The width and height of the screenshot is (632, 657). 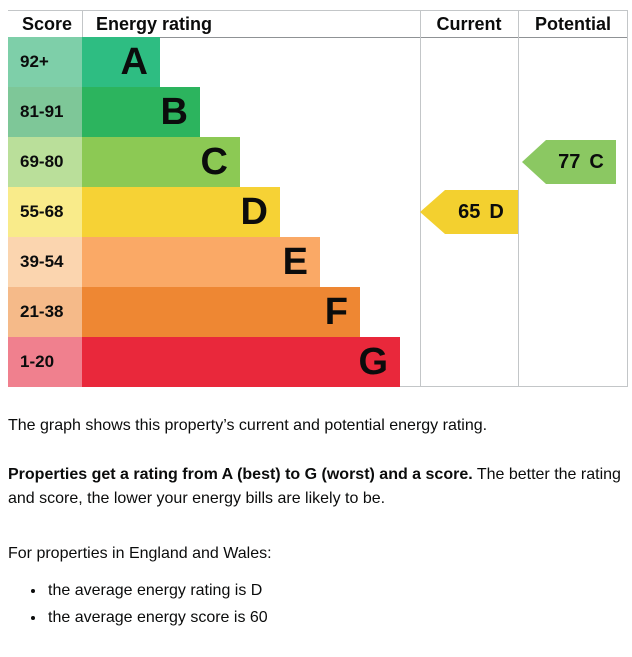 What do you see at coordinates (140, 553) in the screenshot?
I see `averages-intro: For properties in England and Wales:` at bounding box center [140, 553].